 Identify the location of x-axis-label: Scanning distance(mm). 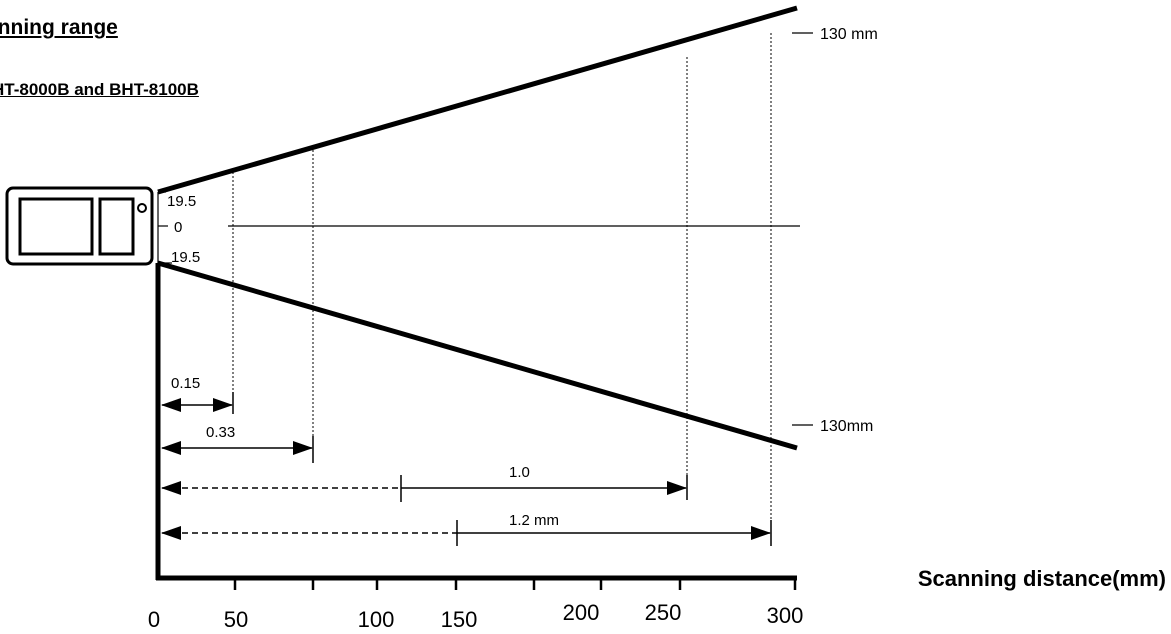
(1042, 578).